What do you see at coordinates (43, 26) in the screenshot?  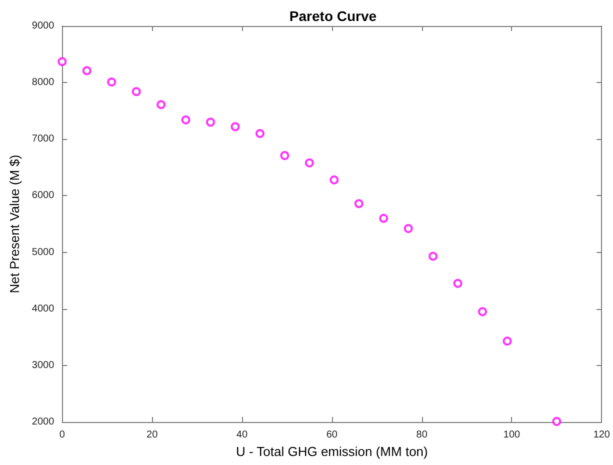 I see `y-tick-label: 9000` at bounding box center [43, 26].